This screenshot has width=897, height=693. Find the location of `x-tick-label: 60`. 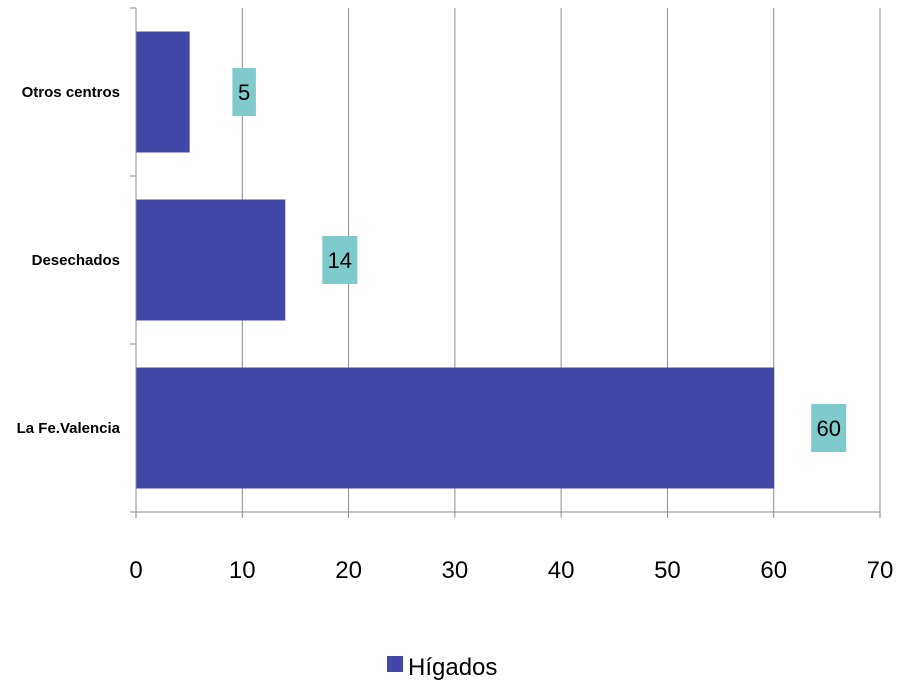

x-tick-label: 60 is located at coordinates (773, 570).